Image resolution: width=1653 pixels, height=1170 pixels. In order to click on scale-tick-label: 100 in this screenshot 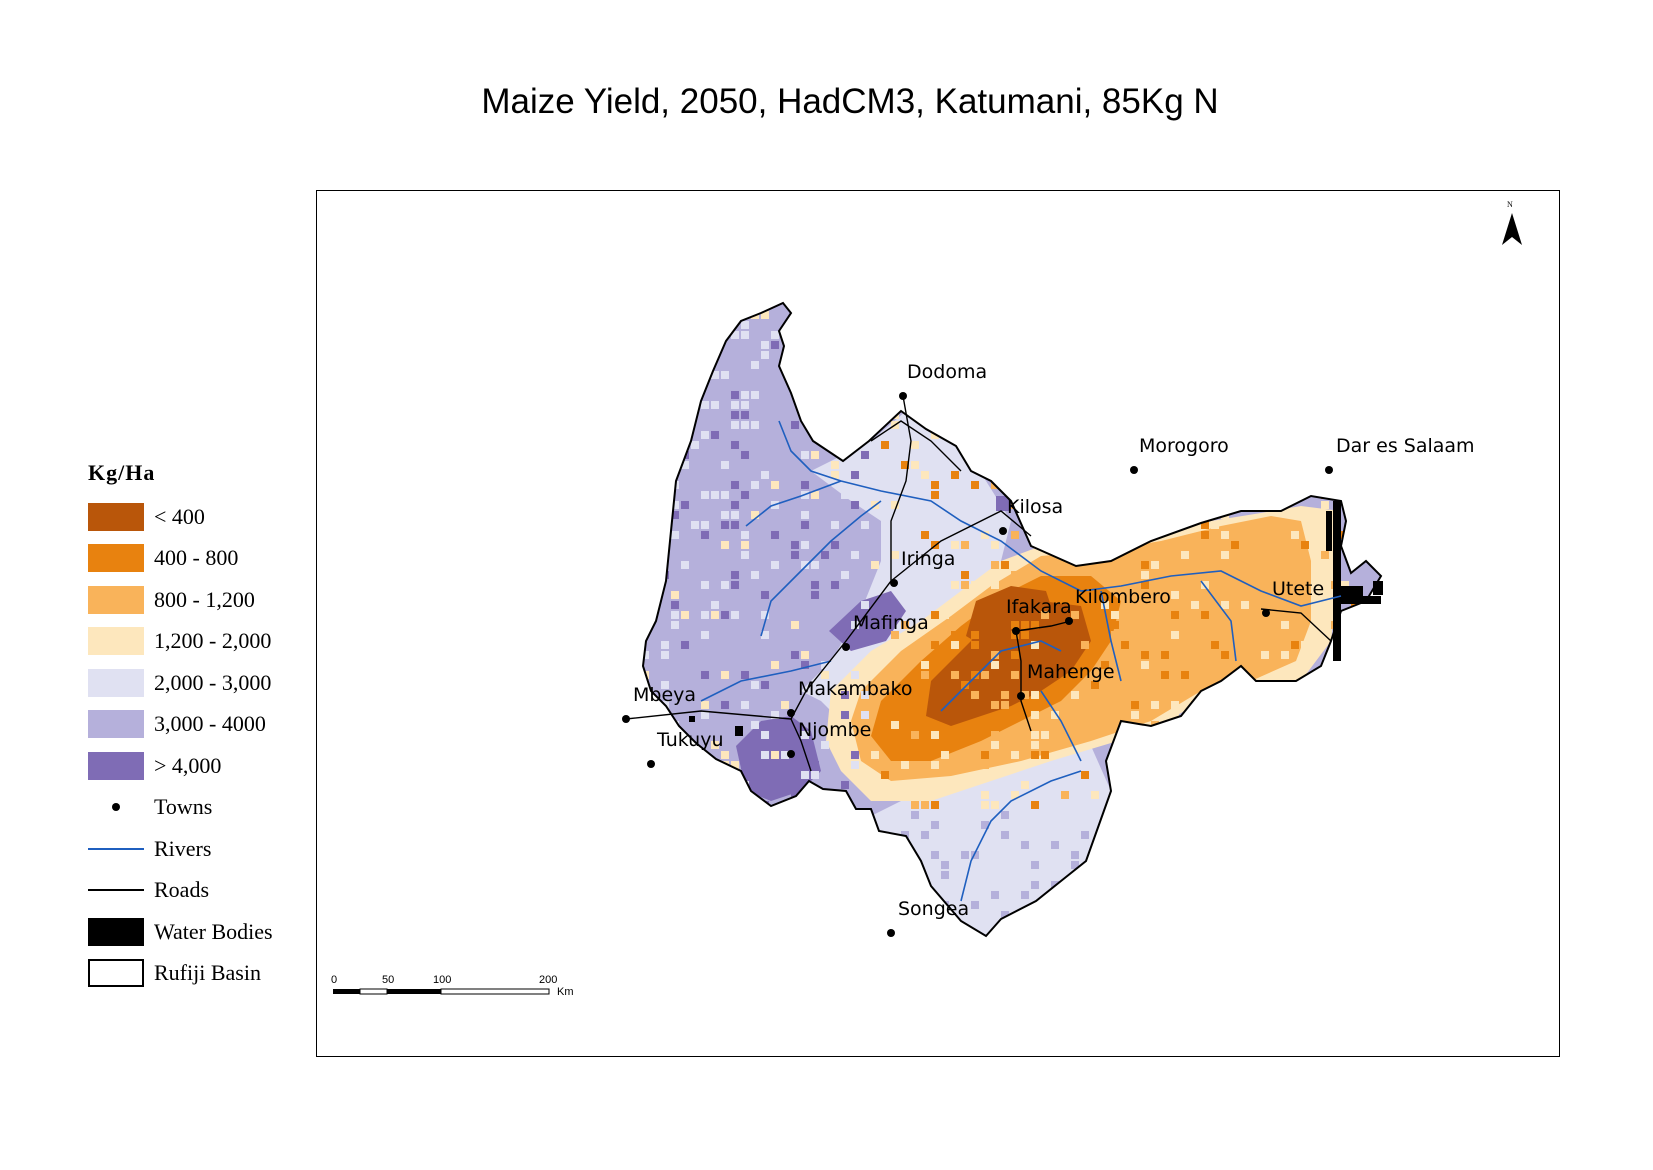, I will do `click(442, 980)`.